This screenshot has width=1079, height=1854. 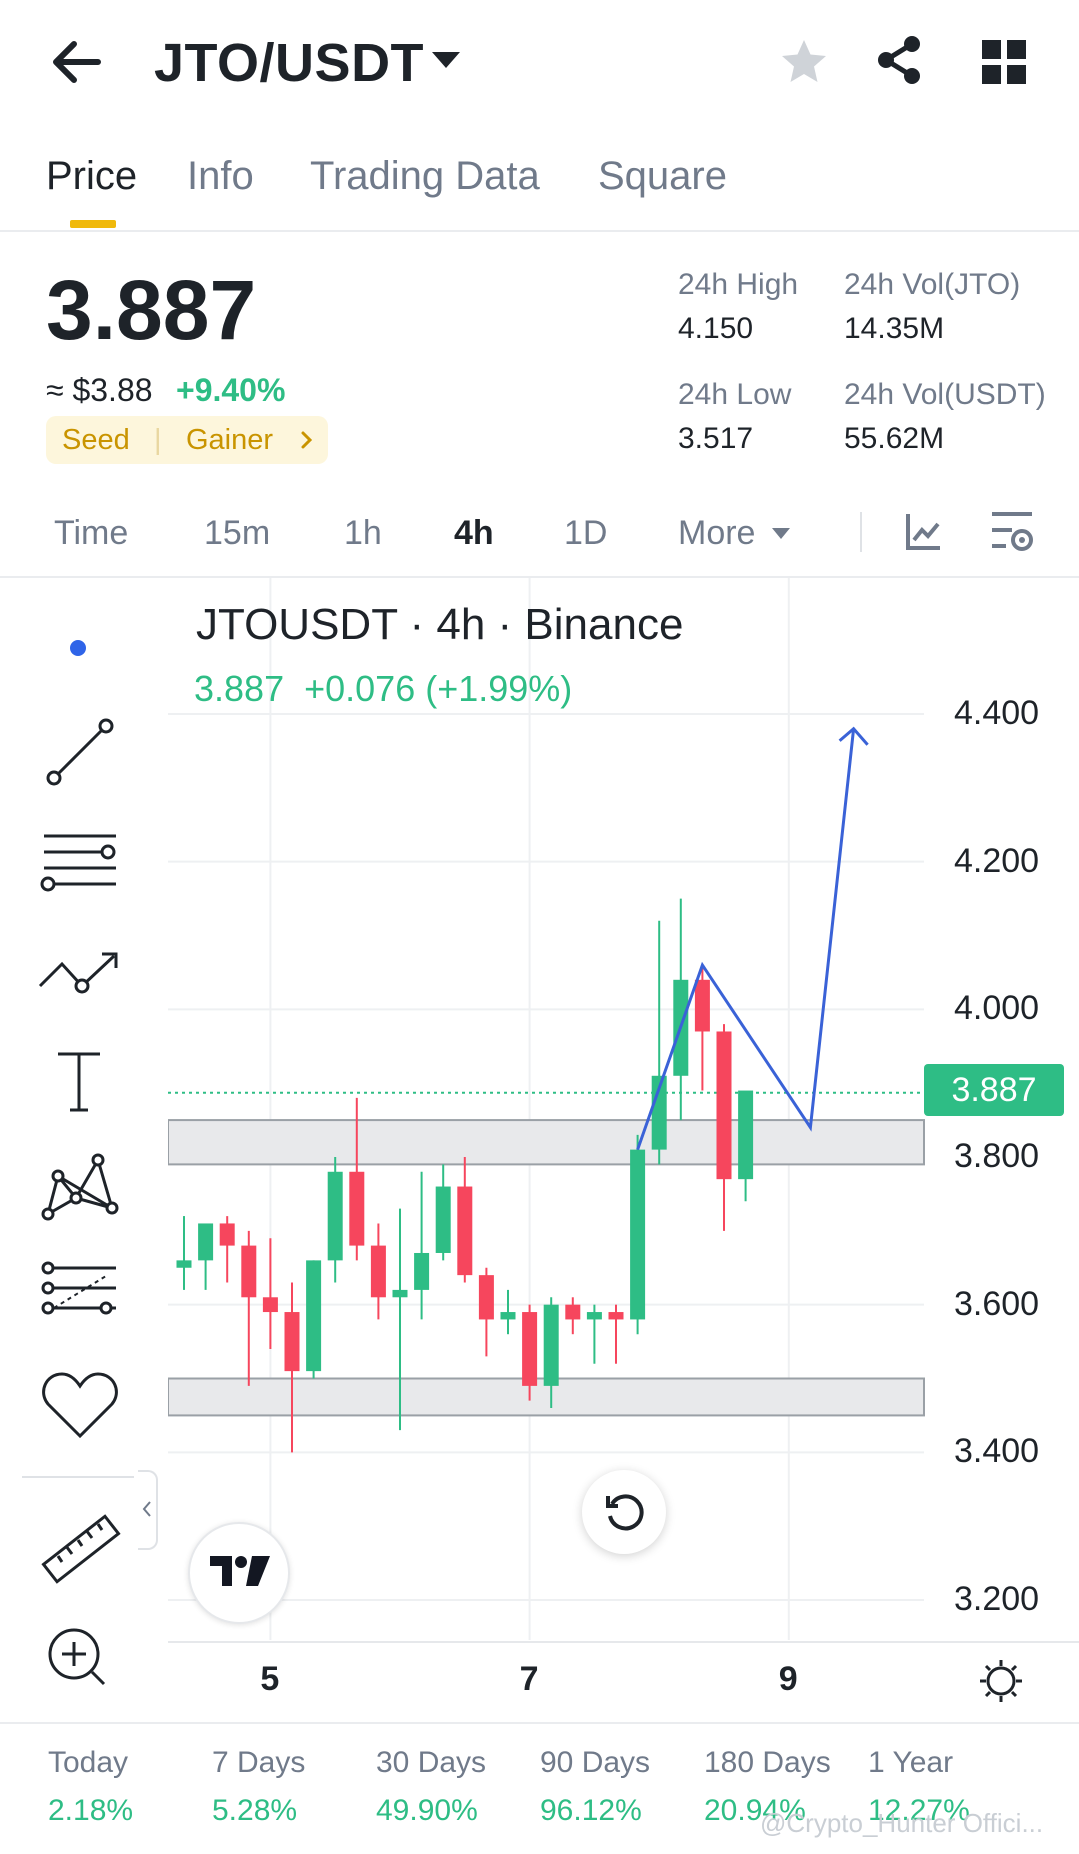 I want to click on x-tick-label: 5, so click(x=270, y=1679).